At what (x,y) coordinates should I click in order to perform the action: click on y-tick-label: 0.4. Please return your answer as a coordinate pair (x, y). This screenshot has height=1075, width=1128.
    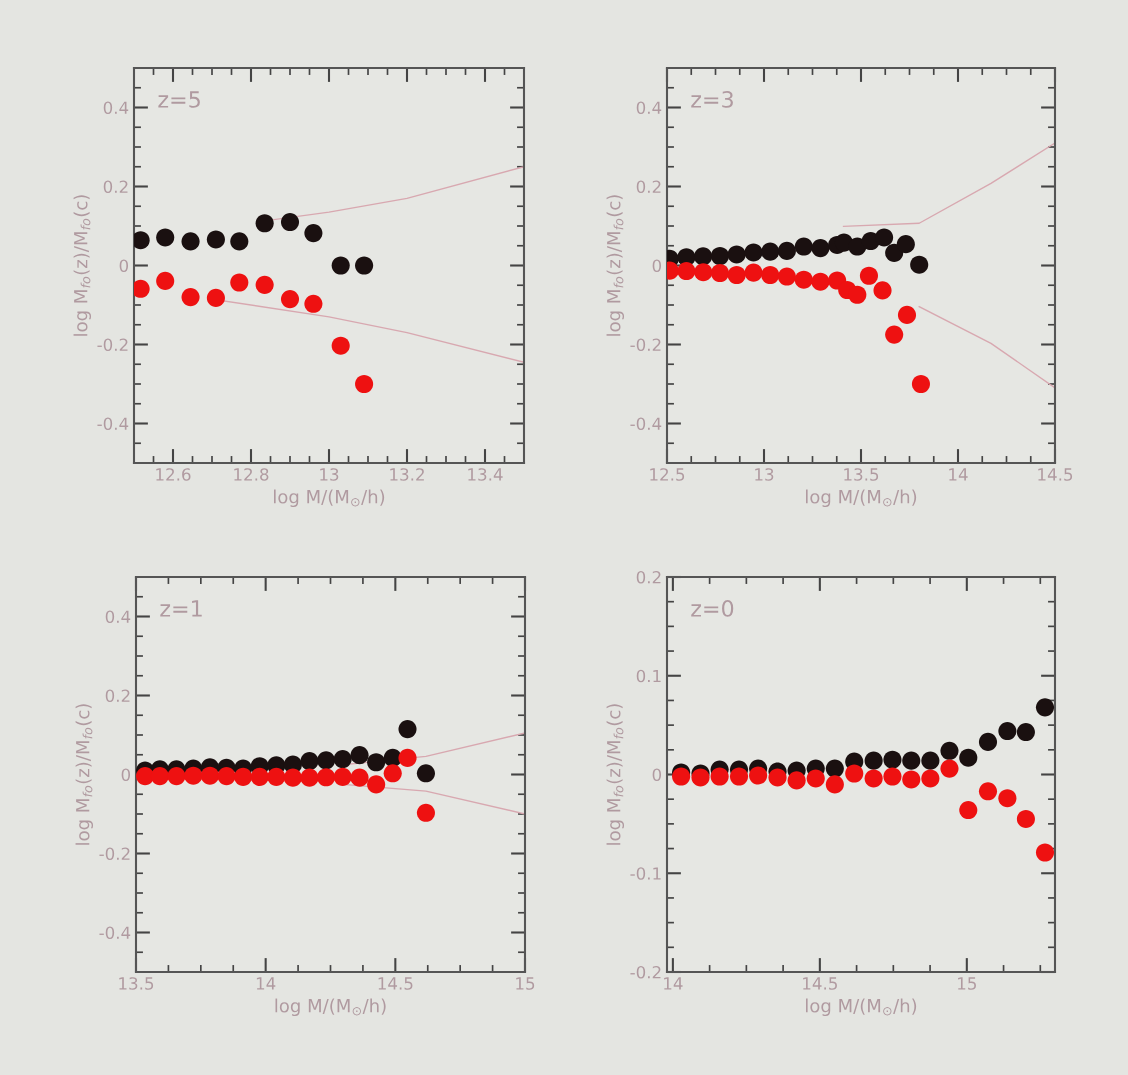
    Looking at the image, I should click on (116, 108).